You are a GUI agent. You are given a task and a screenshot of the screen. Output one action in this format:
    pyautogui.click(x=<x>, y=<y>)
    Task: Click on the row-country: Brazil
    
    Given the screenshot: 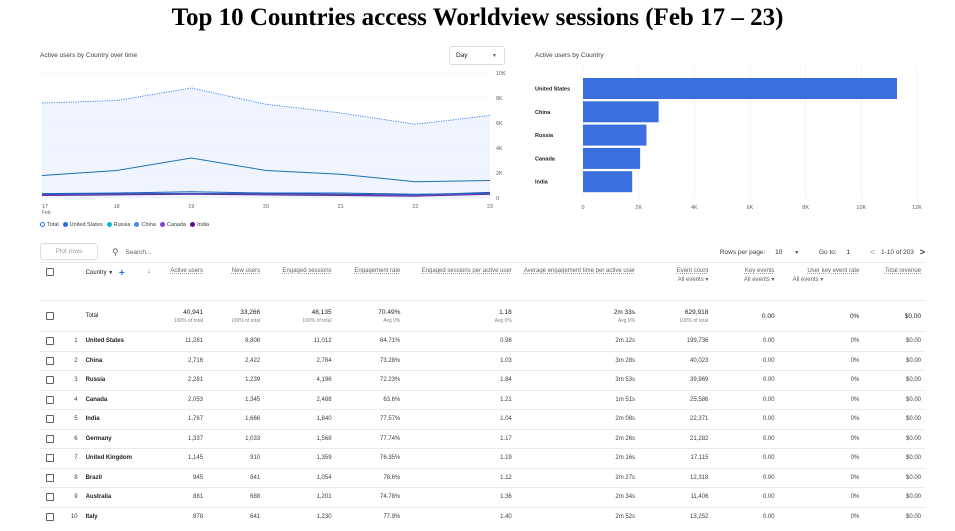 What is the action you would take?
    pyautogui.click(x=118, y=477)
    